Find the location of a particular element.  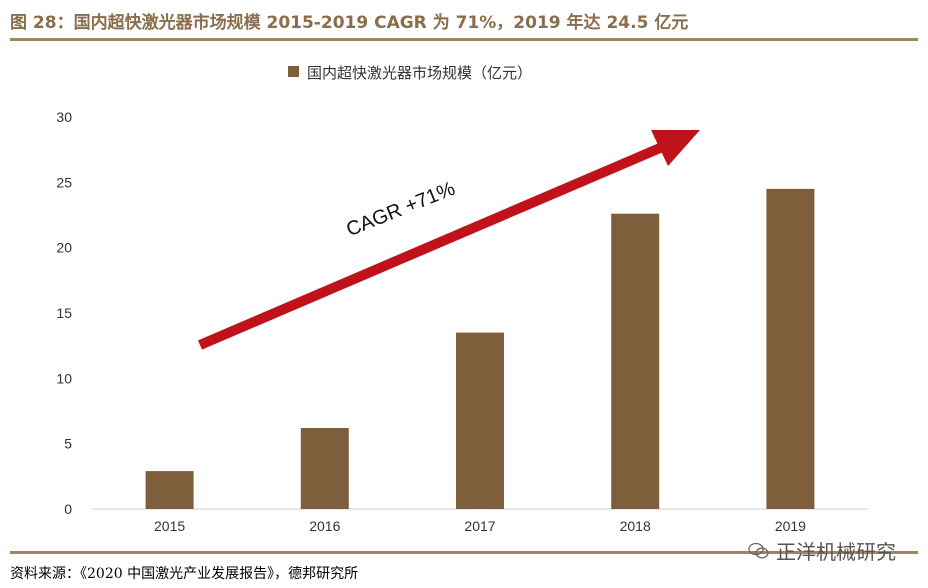

y-tick-label: 20 is located at coordinates (64, 248).